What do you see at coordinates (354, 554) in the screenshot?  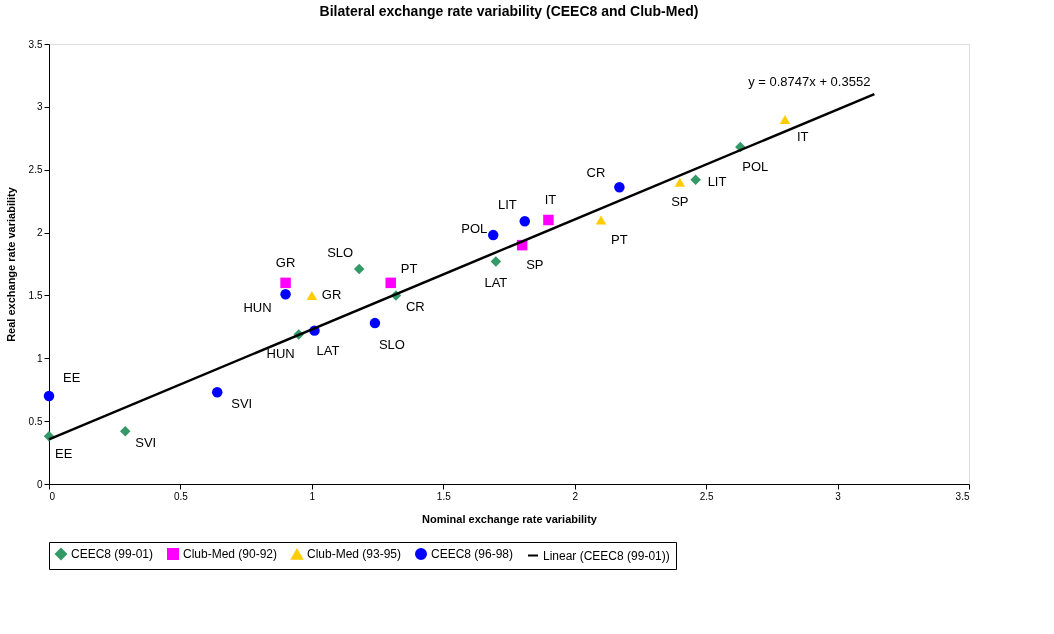 I see `legend-label: Club-Med (93-95)` at bounding box center [354, 554].